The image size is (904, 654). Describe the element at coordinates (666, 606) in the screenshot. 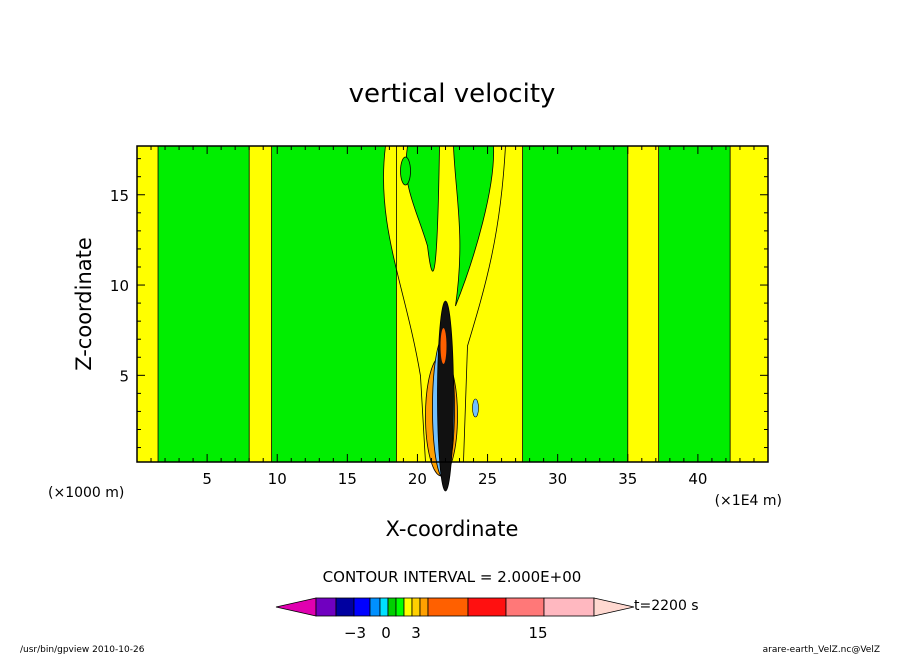

I see `time-label: t=2200 s` at that location.